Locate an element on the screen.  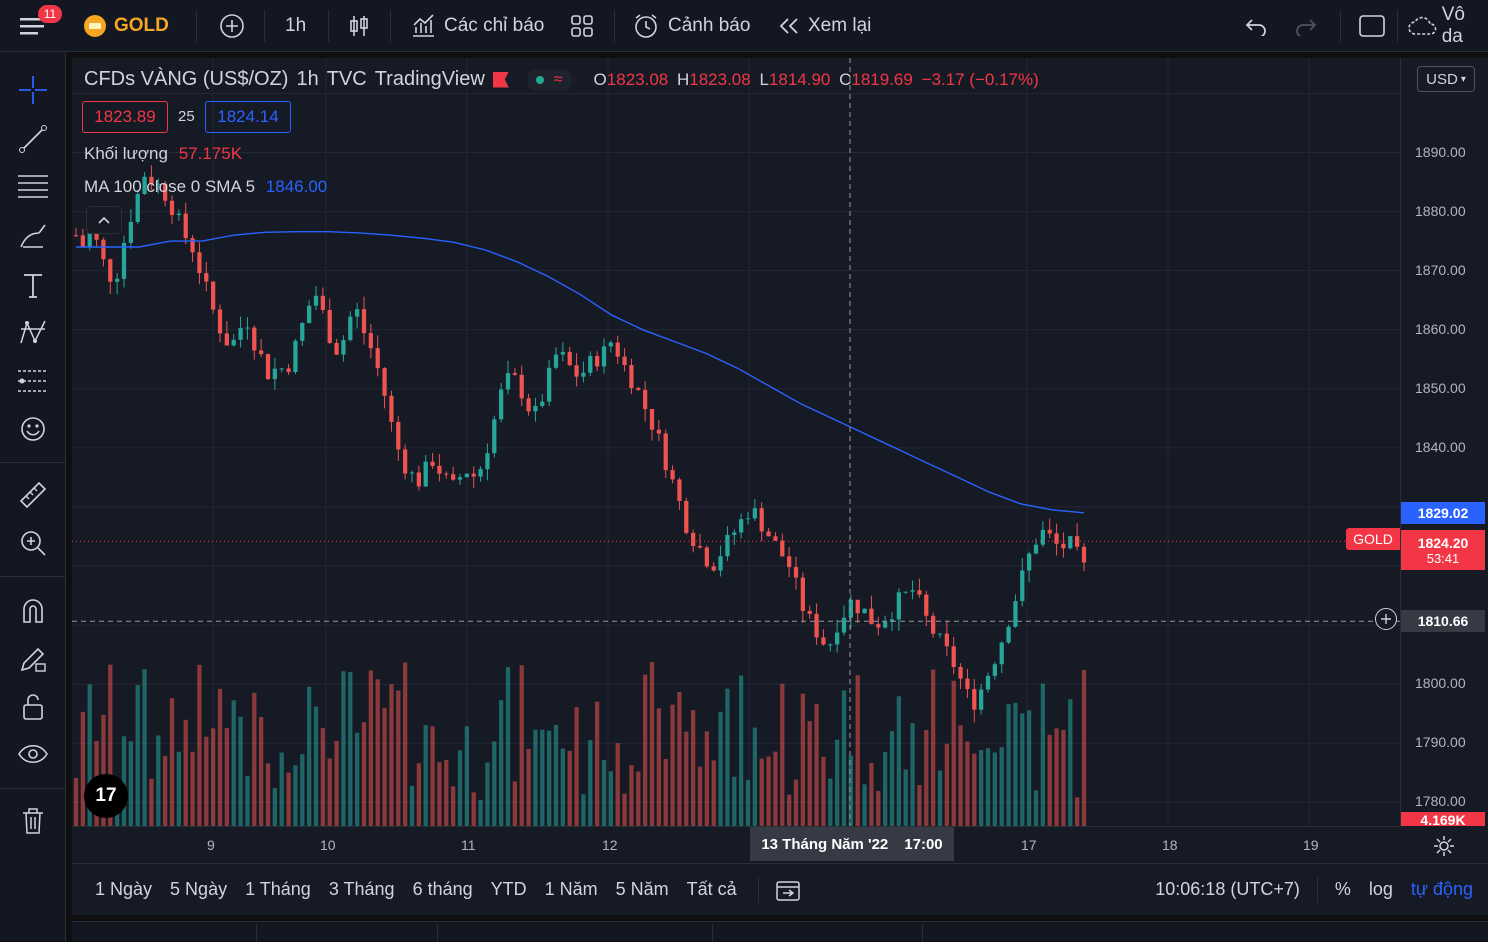
range-button: 6 tháng is located at coordinates (442, 889).